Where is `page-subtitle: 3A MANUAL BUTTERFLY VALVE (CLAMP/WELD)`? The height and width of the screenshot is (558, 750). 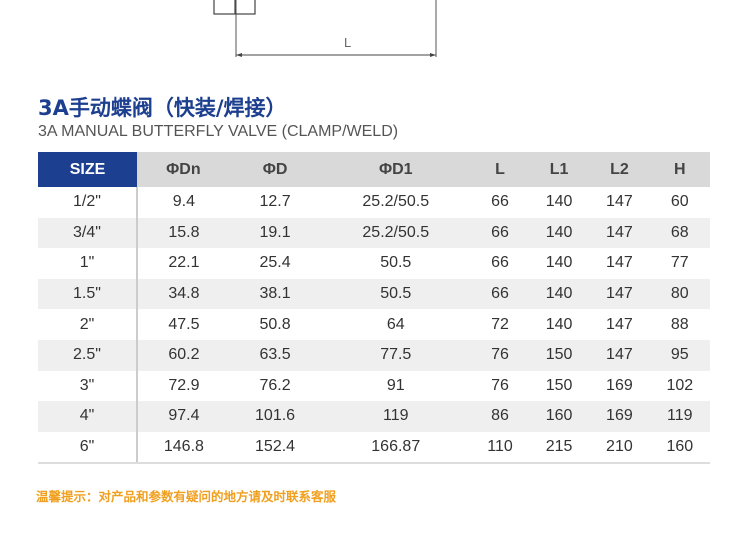 page-subtitle: 3A MANUAL BUTTERFLY VALVE (CLAMP/WELD) is located at coordinates (218, 131).